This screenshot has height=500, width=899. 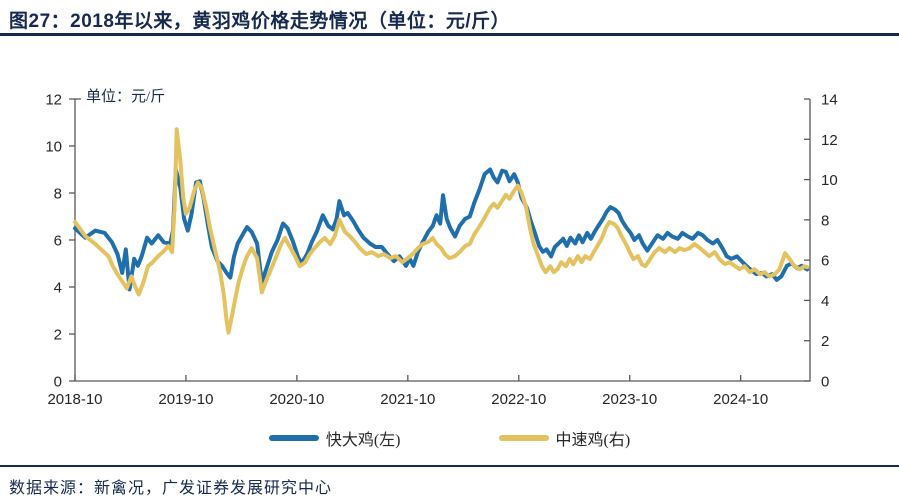 I want to click on svg-text: 2018-10, so click(x=74, y=399).